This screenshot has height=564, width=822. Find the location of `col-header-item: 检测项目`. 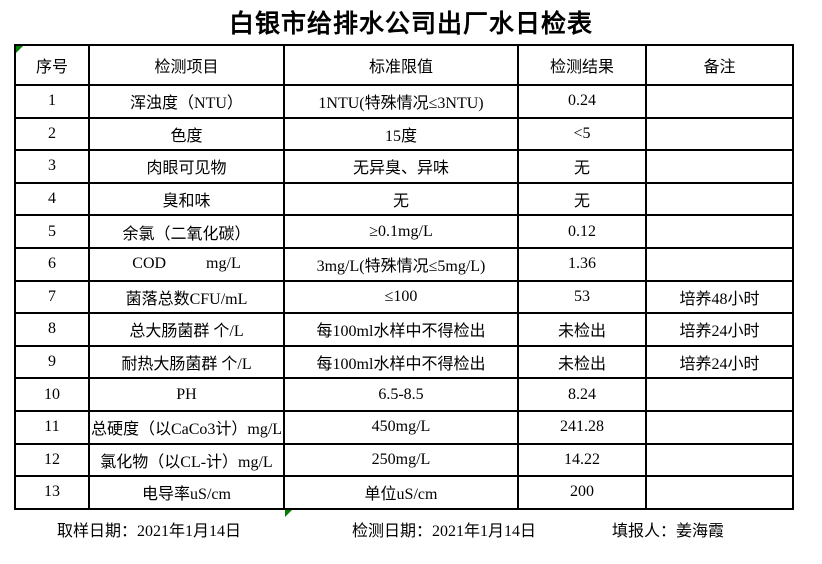

col-header-item: 检测项目 is located at coordinates (186, 65).